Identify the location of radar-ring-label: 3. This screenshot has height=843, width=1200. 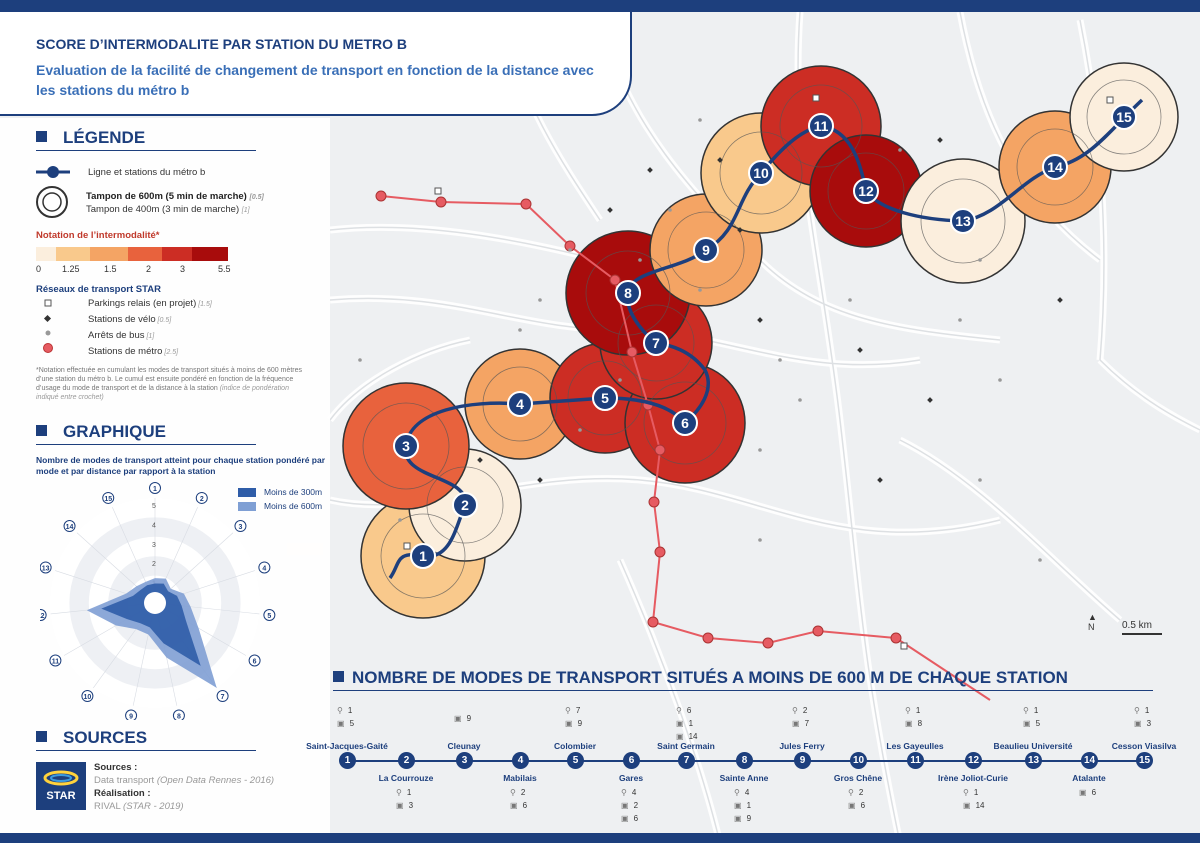
(154, 545).